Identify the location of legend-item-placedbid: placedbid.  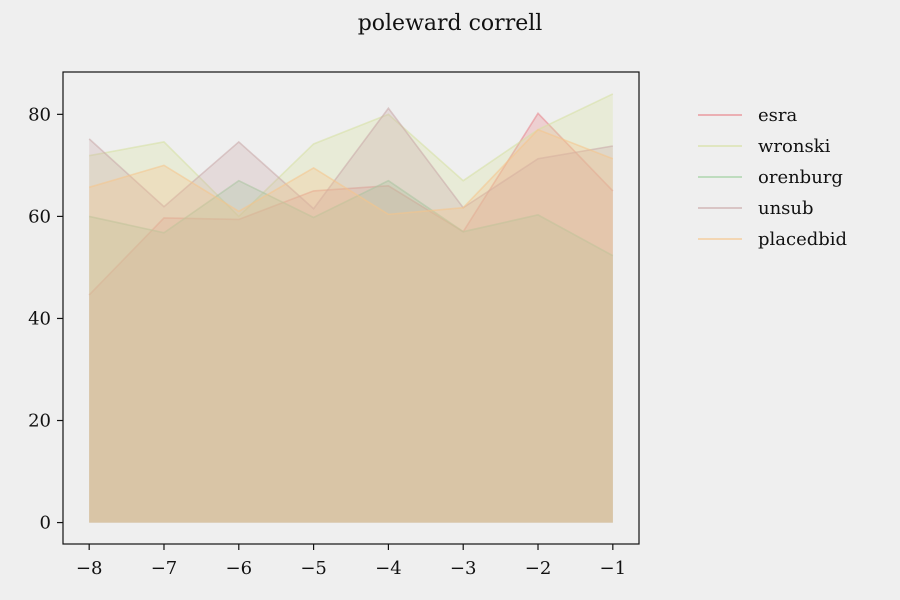
(772, 239).